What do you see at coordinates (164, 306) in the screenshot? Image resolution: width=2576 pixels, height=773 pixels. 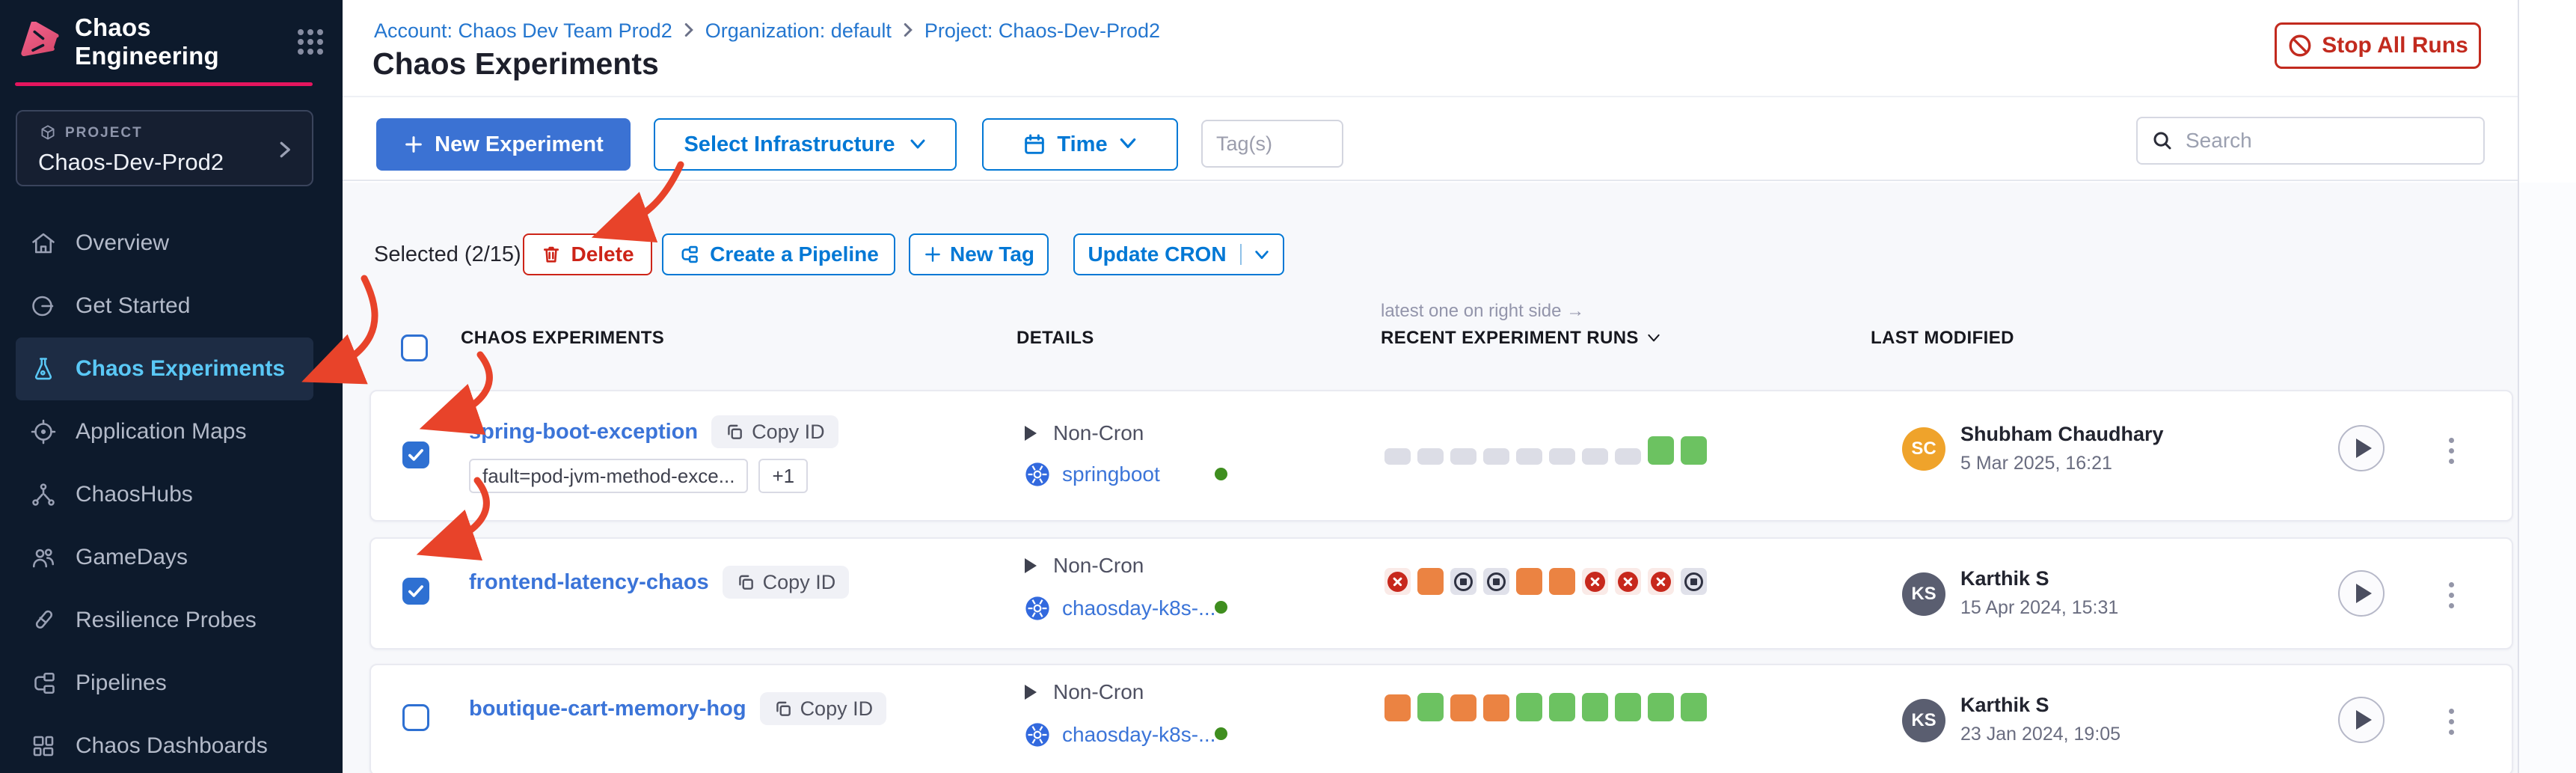 I see `sidebar-item-get-started: Get Started` at bounding box center [164, 306].